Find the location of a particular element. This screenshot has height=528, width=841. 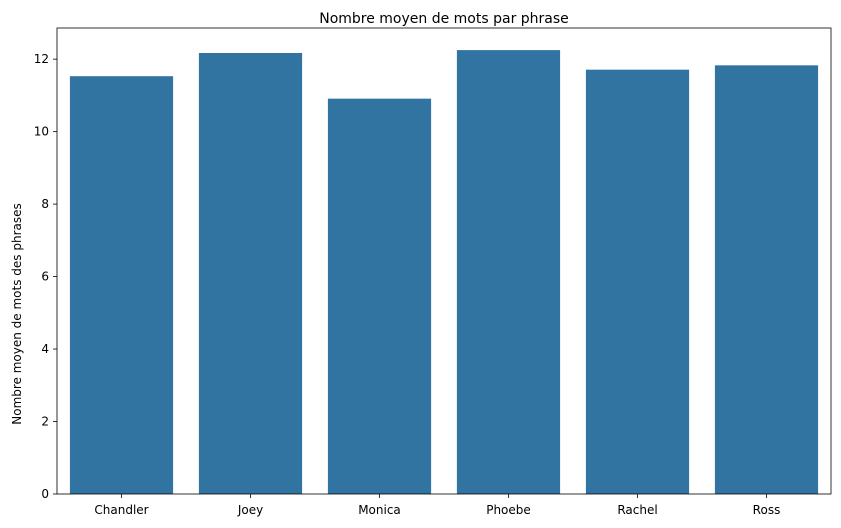

y-tick-label: 12 is located at coordinates (41, 59).